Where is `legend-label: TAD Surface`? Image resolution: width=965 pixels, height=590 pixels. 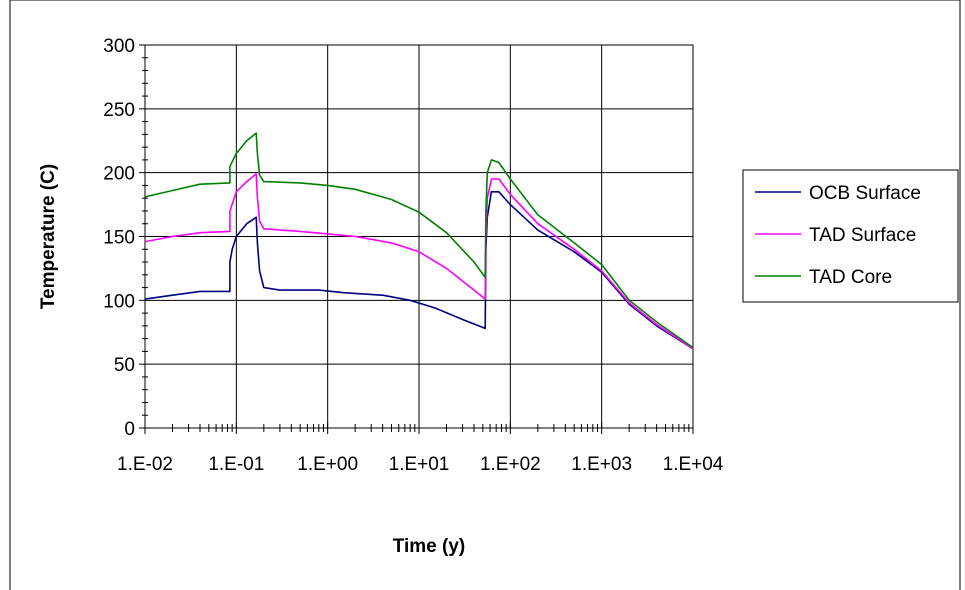
legend-label: TAD Surface is located at coordinates (862, 235).